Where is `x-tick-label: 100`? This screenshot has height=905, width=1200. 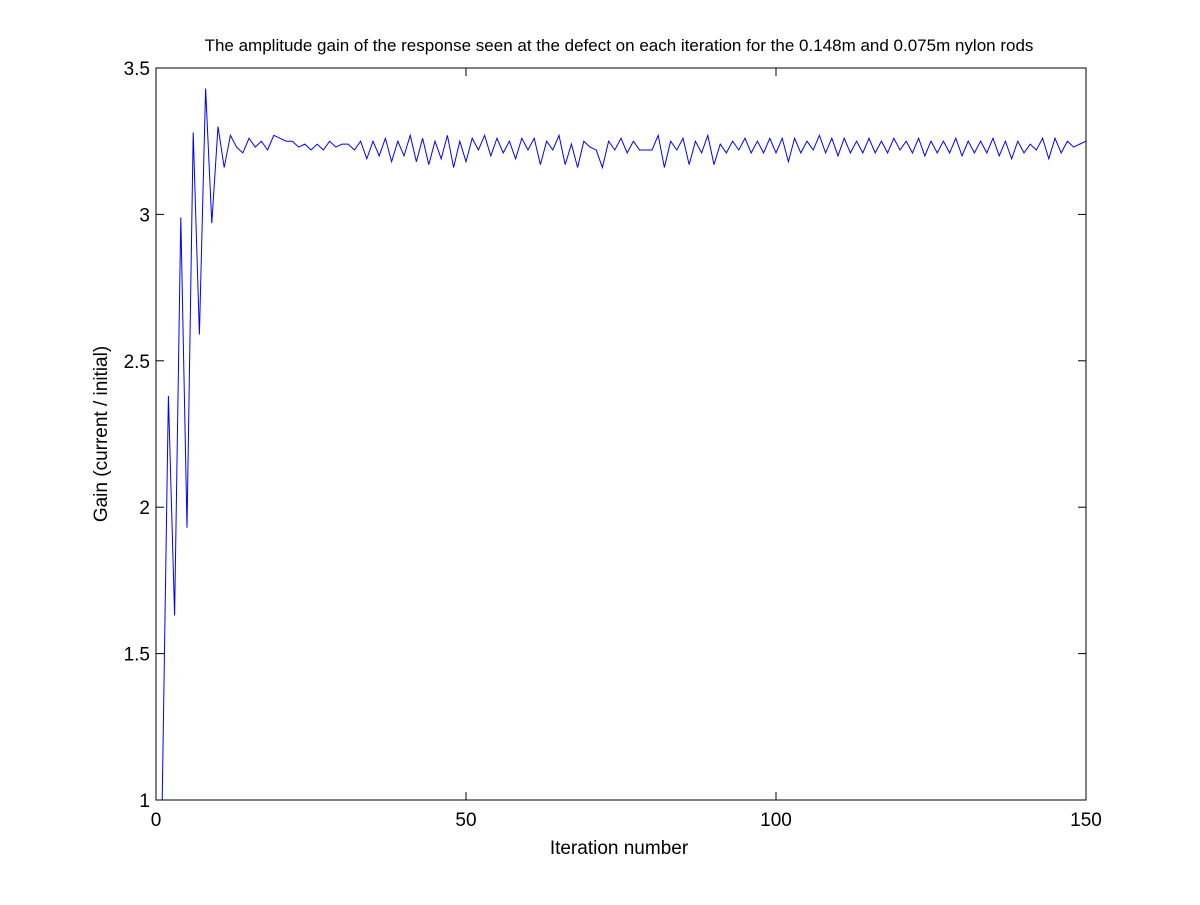 x-tick-label: 100 is located at coordinates (776, 820).